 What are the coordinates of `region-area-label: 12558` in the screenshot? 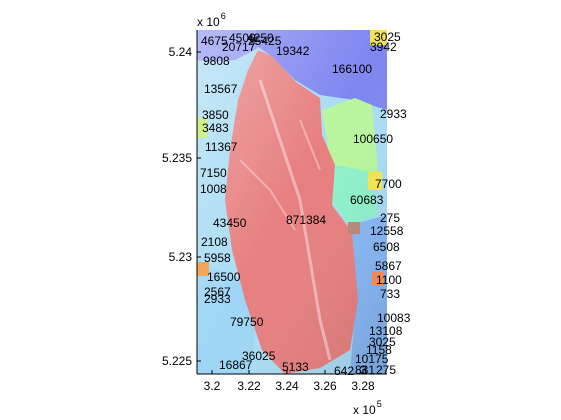 It's located at (387, 231).